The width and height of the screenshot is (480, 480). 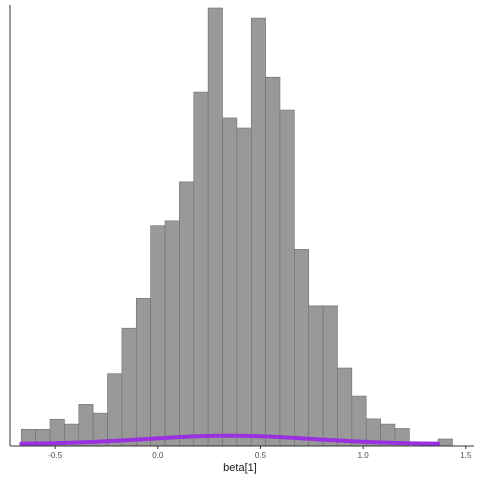 I want to click on density-curve, so click(x=230, y=439).